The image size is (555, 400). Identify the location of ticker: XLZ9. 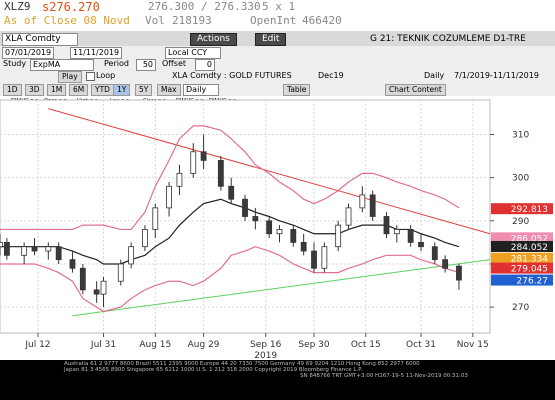
(17, 6).